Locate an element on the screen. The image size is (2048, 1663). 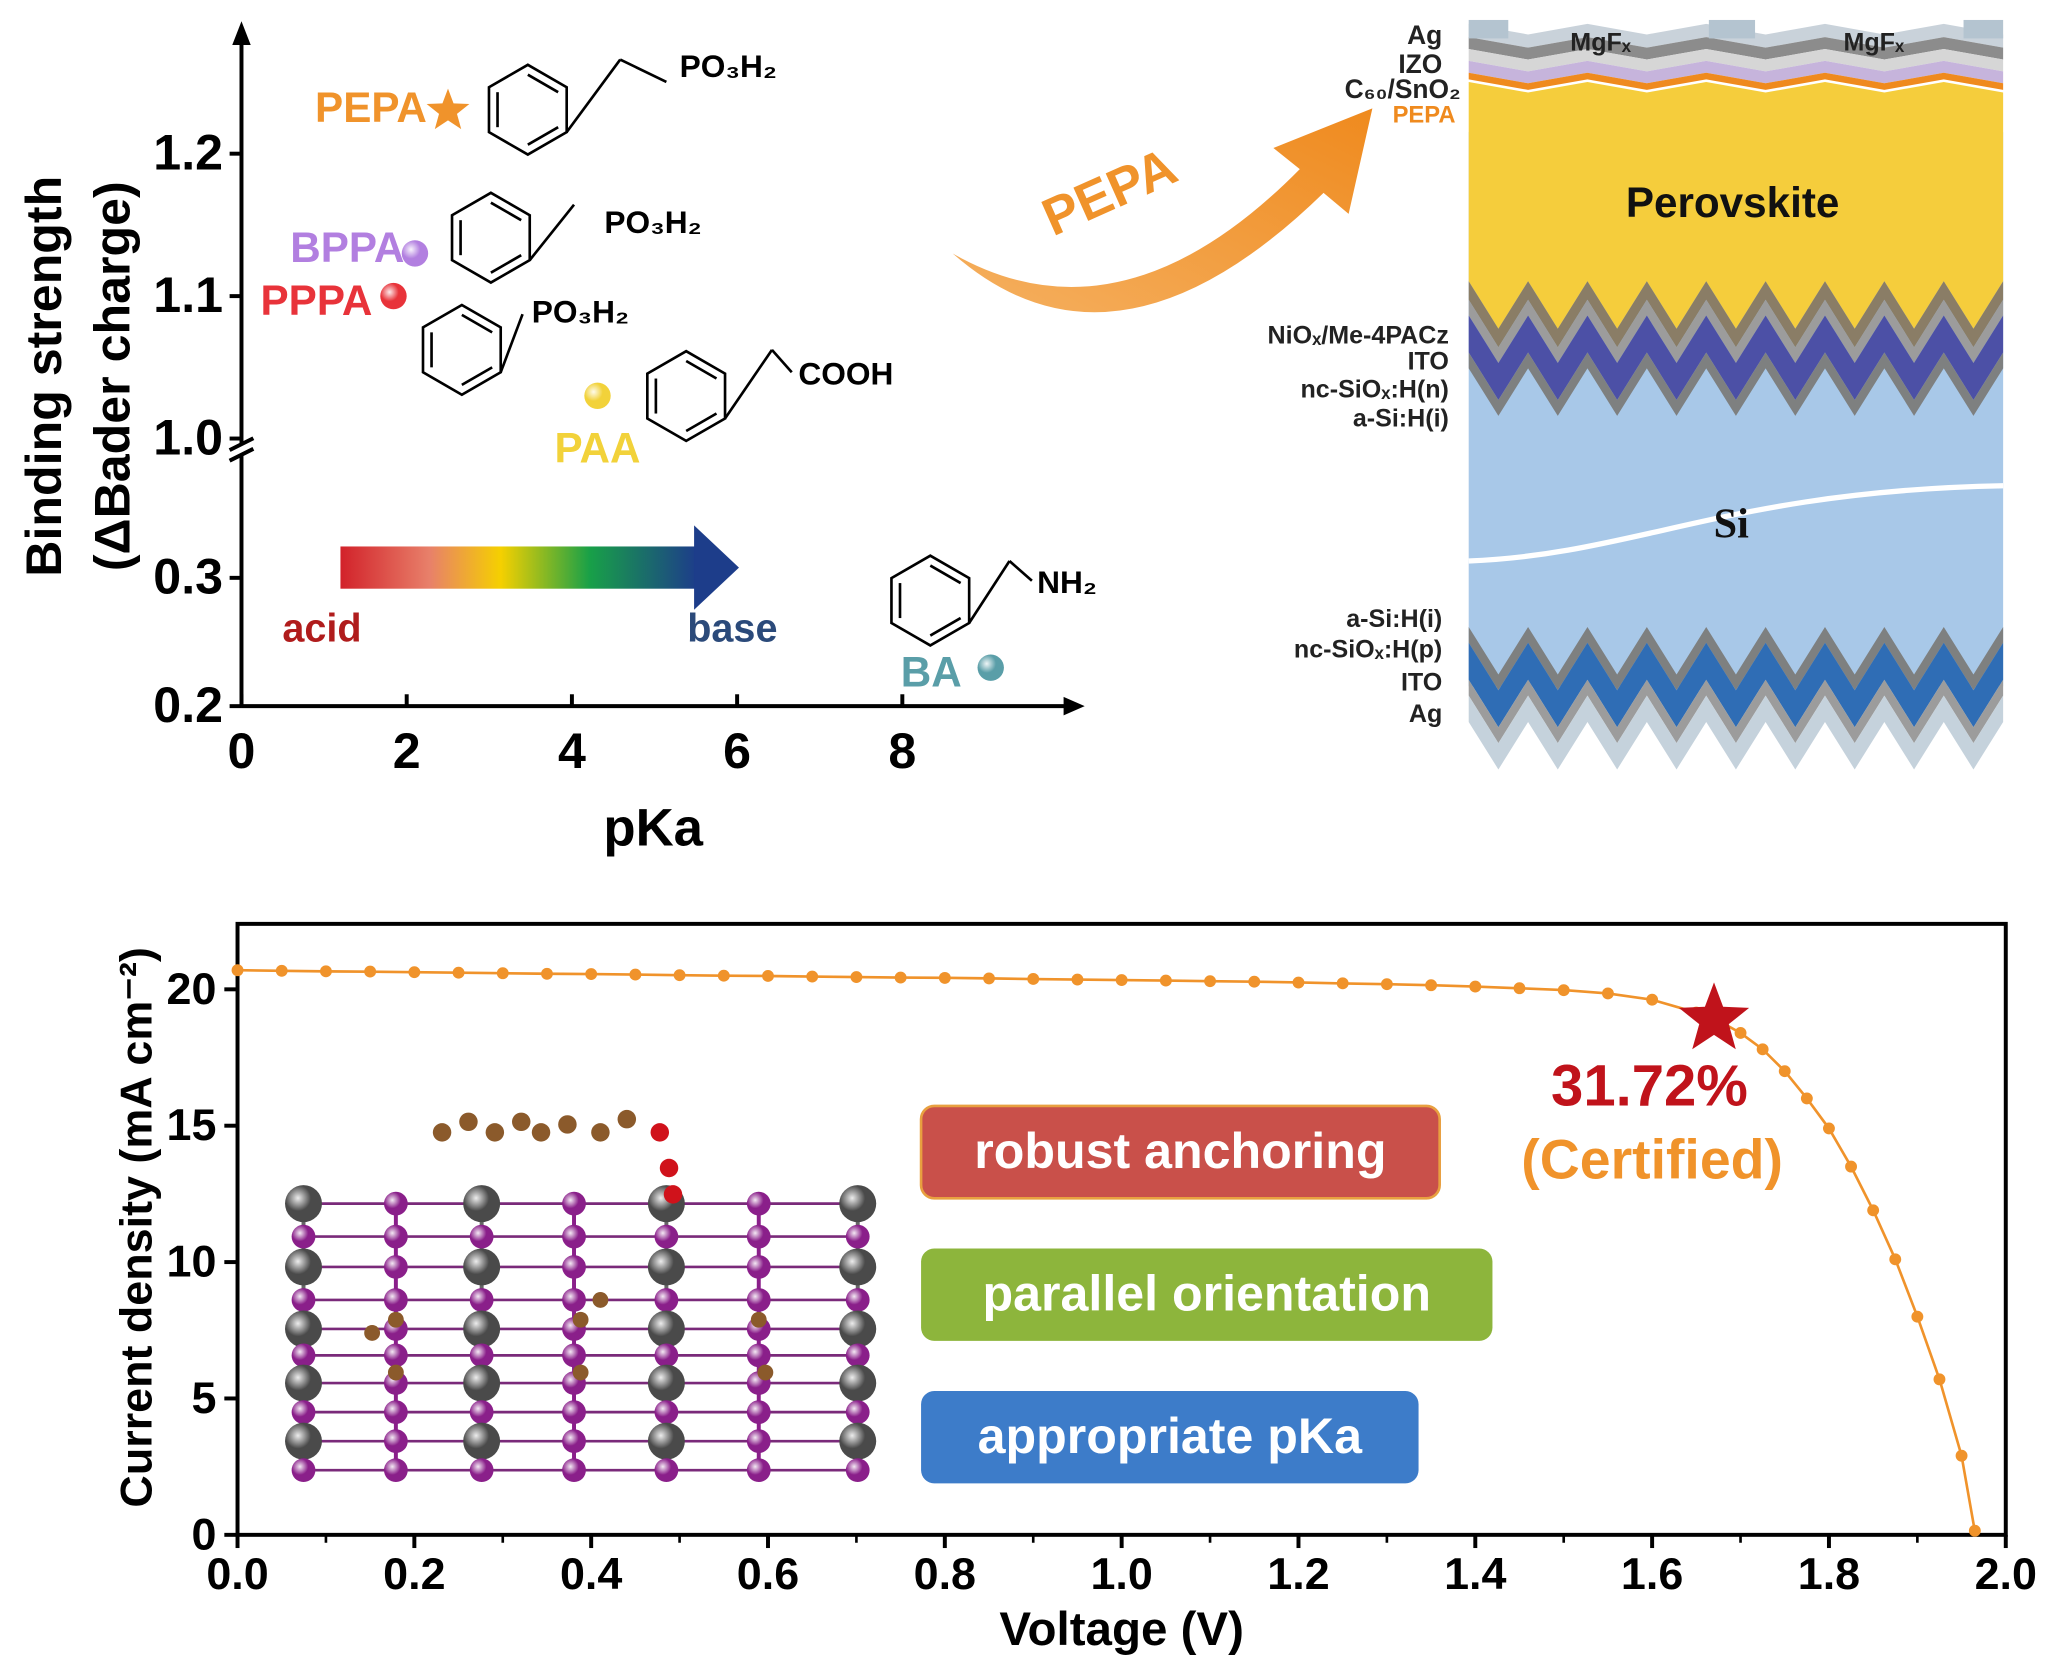
acid-base-bar is located at coordinates (518, 567).